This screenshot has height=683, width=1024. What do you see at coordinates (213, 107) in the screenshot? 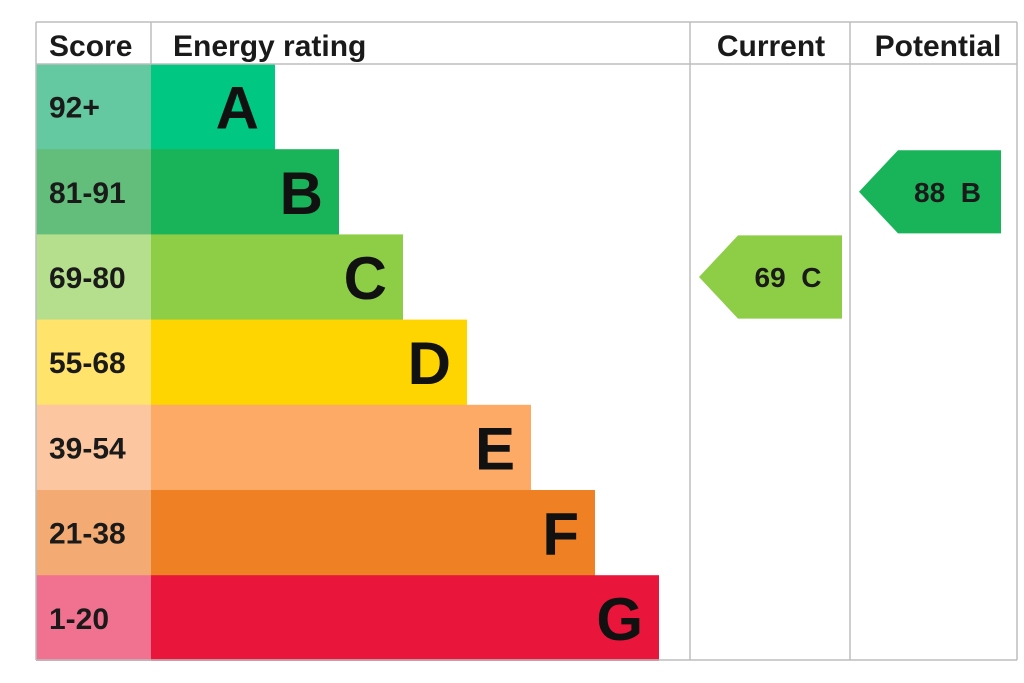
I see `band-bar-a` at bounding box center [213, 107].